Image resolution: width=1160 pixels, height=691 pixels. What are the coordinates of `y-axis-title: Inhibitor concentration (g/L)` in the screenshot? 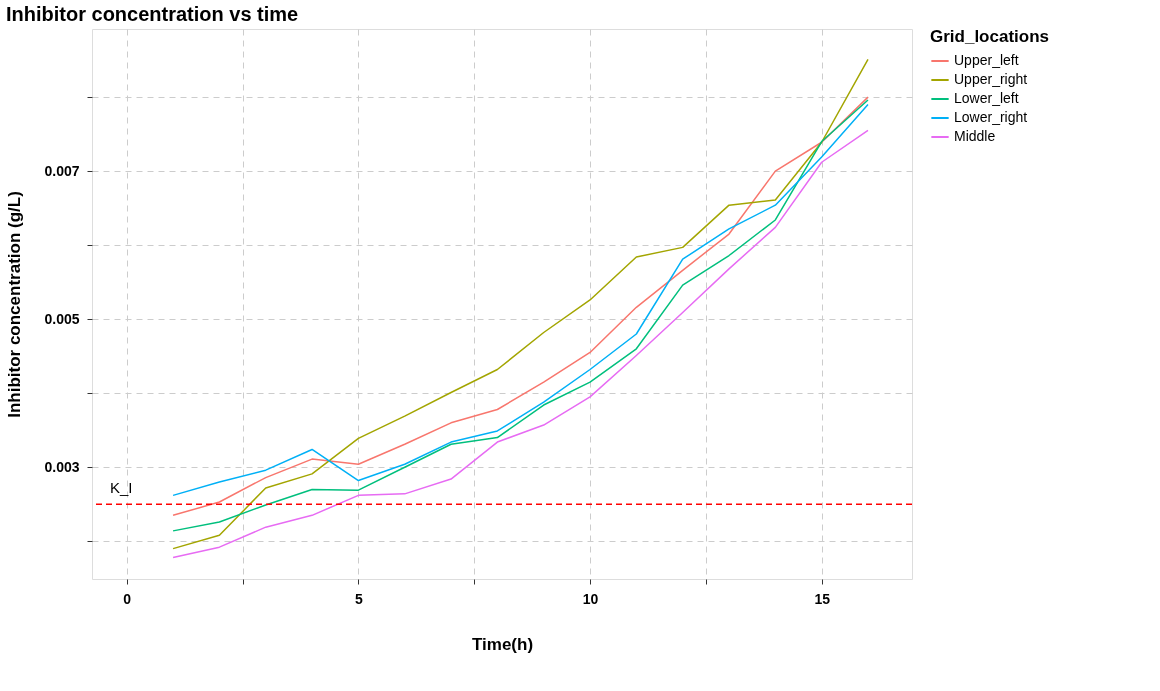 It's located at (15, 304).